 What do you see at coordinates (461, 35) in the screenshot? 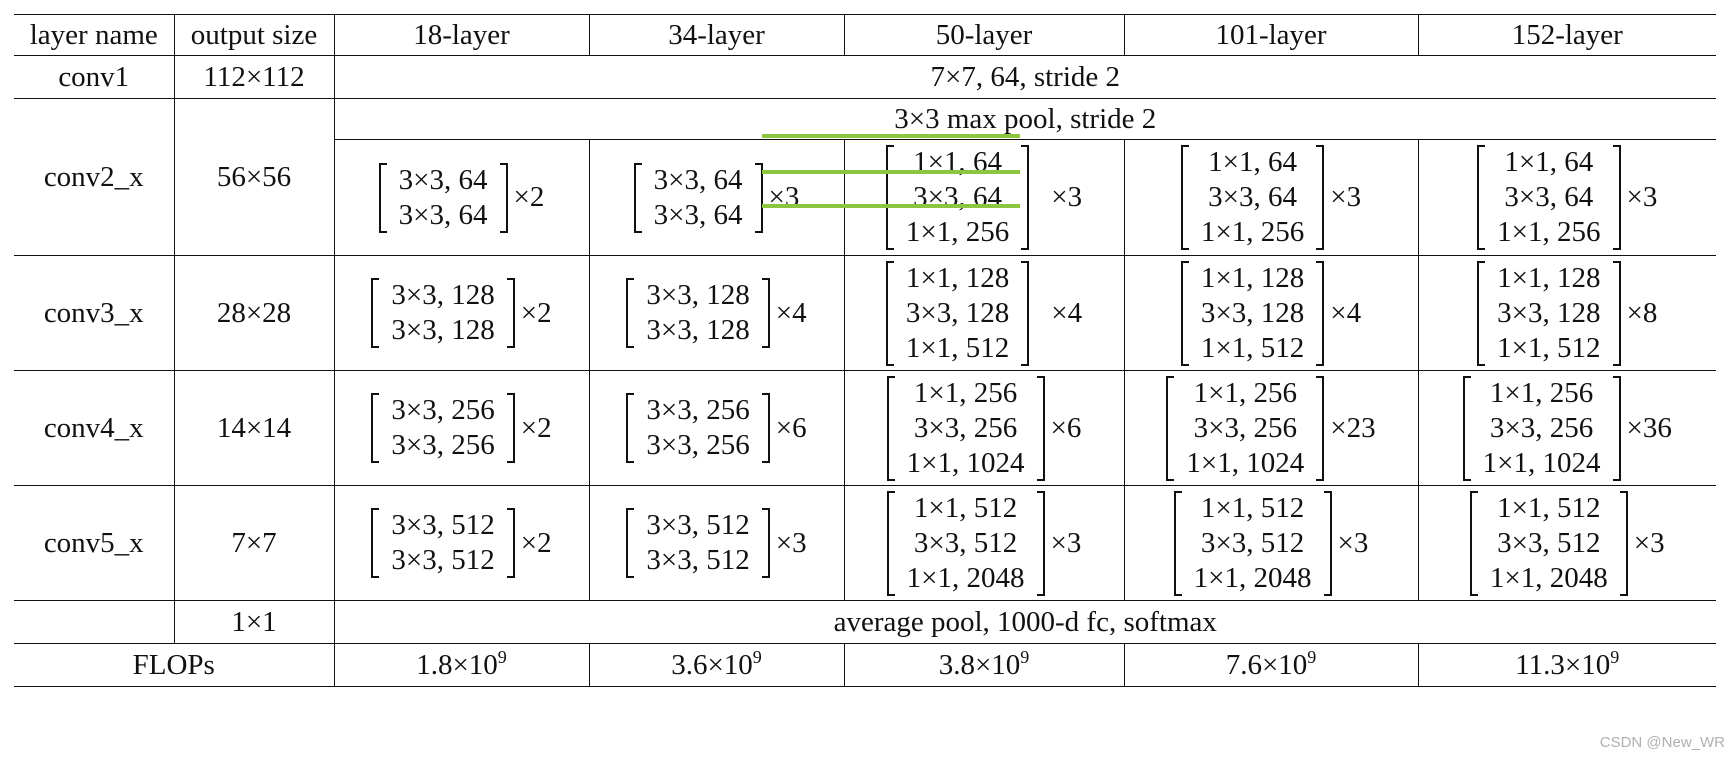
I see `header-18-layer: 18-layer` at bounding box center [461, 35].